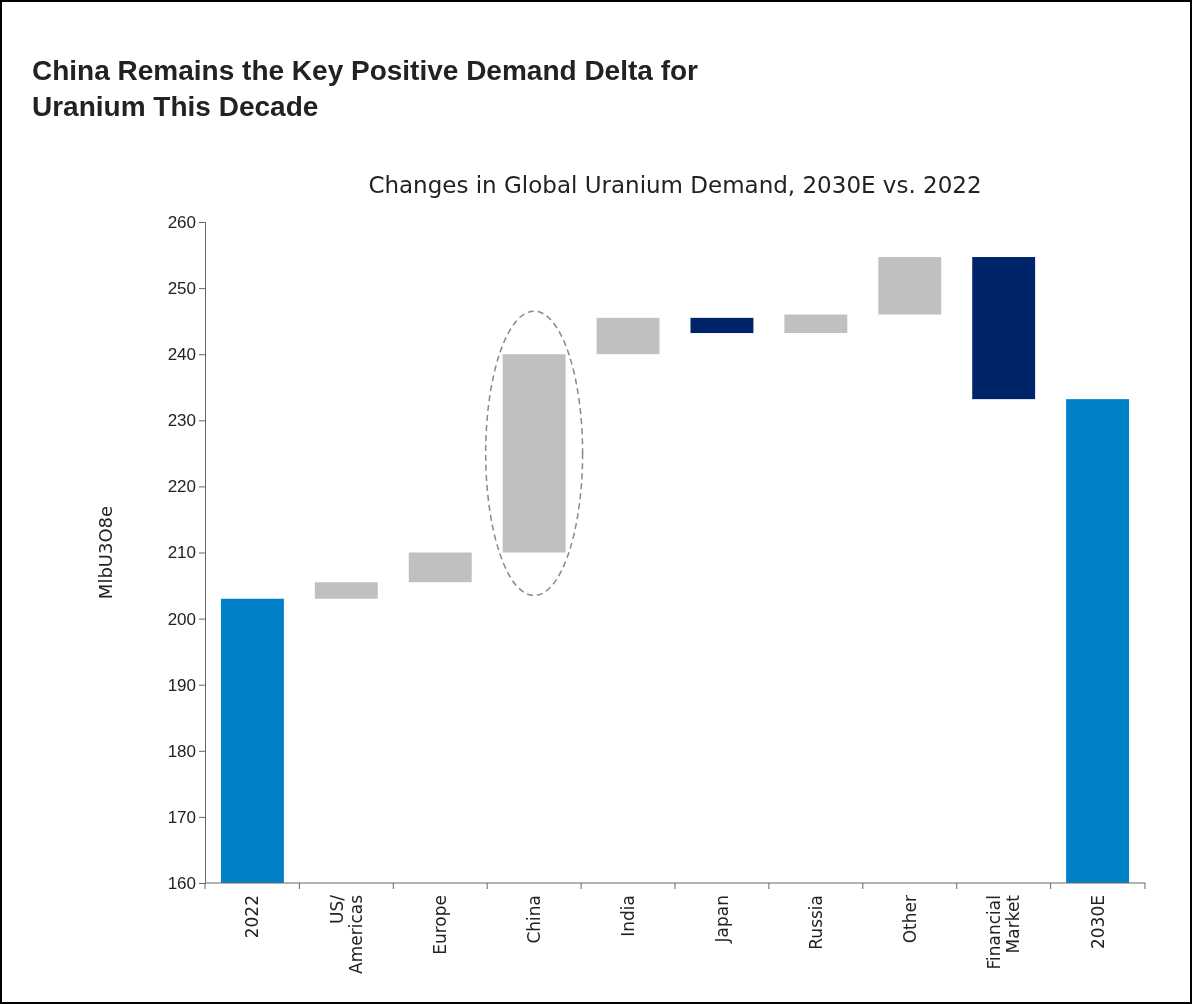  What do you see at coordinates (181, 751) in the screenshot?
I see `y-tick-label: 180` at bounding box center [181, 751].